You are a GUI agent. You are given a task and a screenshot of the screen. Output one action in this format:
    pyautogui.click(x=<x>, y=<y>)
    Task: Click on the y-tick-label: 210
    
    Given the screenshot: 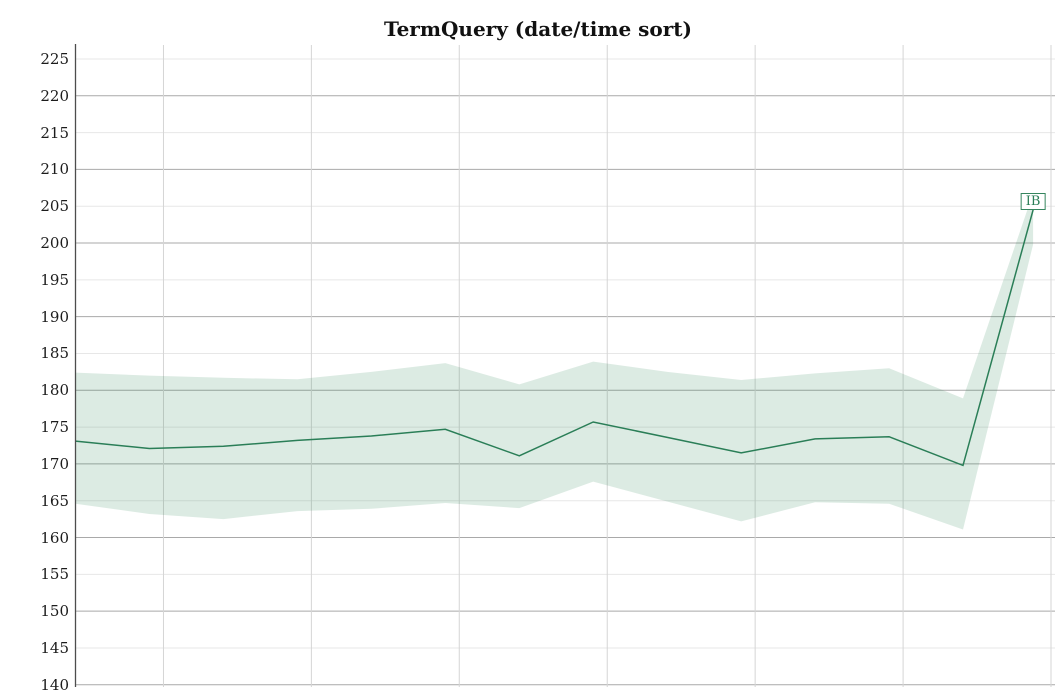 What is the action you would take?
    pyautogui.click(x=54, y=169)
    